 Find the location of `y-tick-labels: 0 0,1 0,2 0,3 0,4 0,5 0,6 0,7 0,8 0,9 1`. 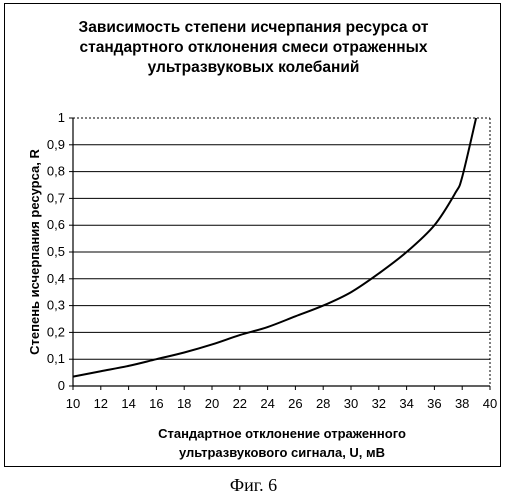

y-tick-labels: 0 0,1 0,2 0,3 0,4 0,5 0,6 0,7 0,8 0,9 1 is located at coordinates (56, 251).